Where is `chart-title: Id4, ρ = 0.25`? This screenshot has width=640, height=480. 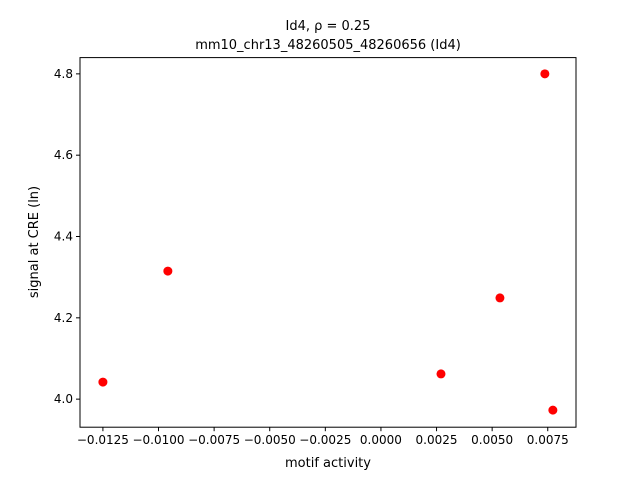 chart-title: Id4, ρ = 0.25 is located at coordinates (328, 26).